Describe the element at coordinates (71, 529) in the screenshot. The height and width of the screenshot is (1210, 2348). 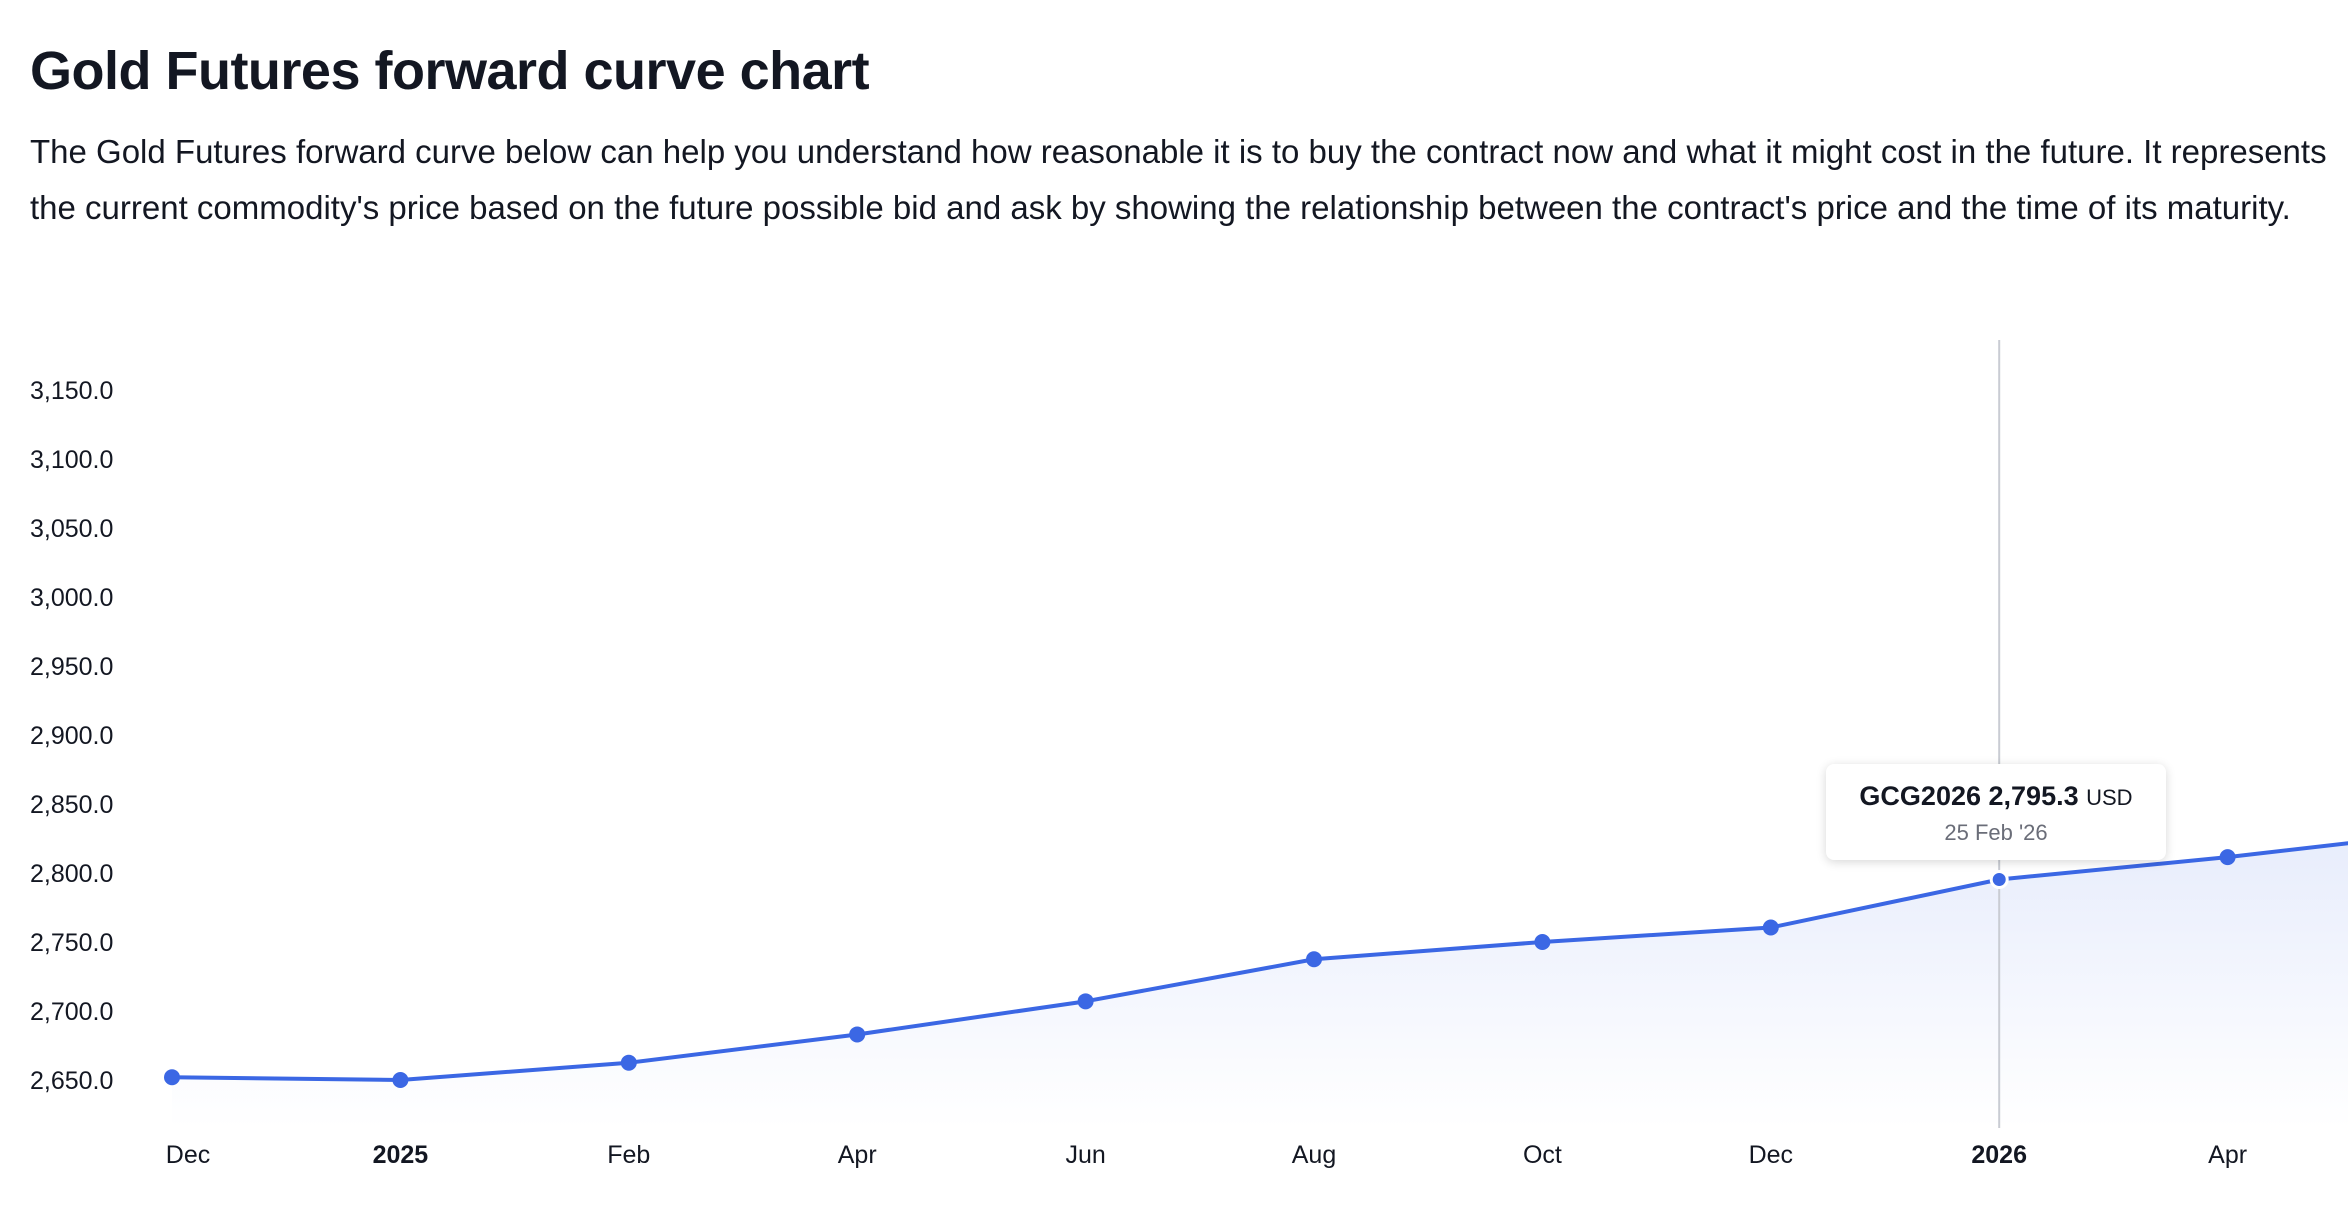
I see `y-tick-label: 3,050.0` at that location.